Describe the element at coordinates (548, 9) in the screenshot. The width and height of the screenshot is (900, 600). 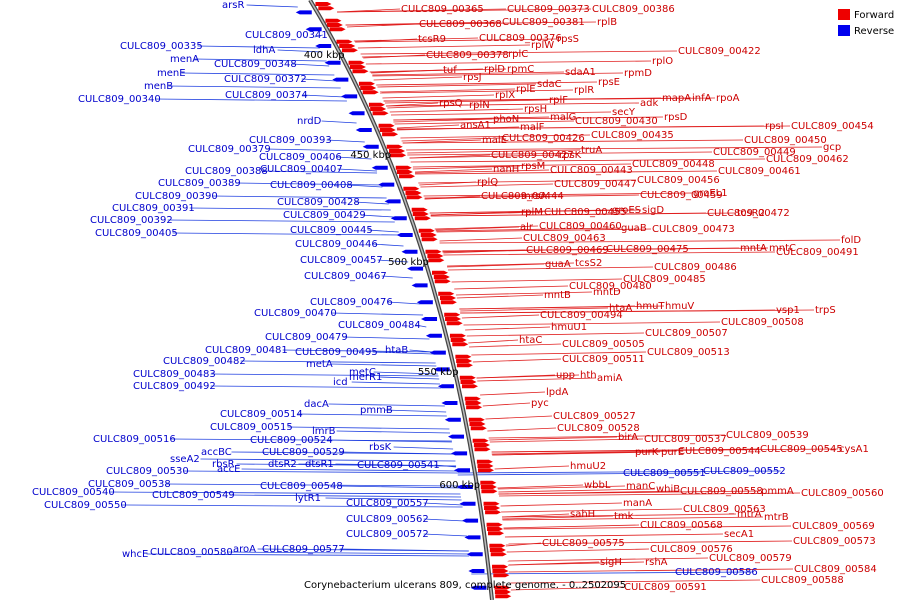
I see `forward-gene-label: CULC809_00373` at that location.